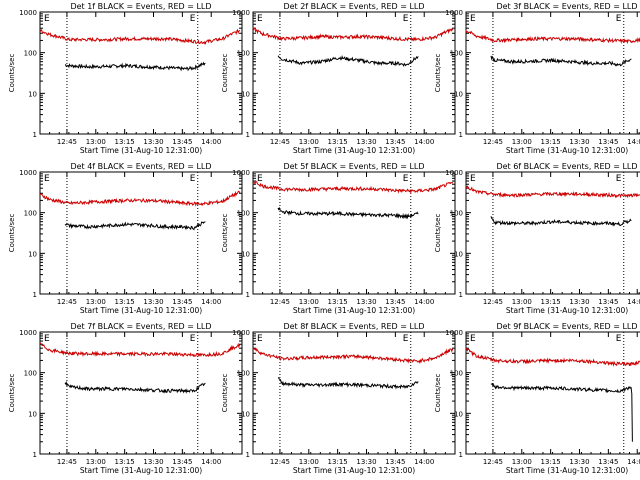 Image resolution: width=640 pixels, height=480 pixels. Describe the element at coordinates (353, 6) in the screenshot. I see `chart-title: Det 2f BLACK = Events, RED = LLD` at that location.